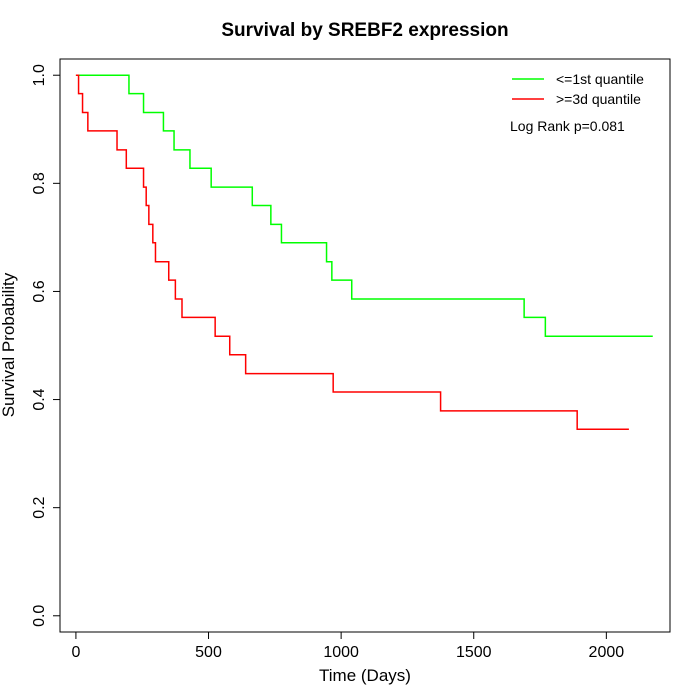 This screenshot has height=700, width=700. I want to click on x-tick-label: 1000, so click(341, 652).